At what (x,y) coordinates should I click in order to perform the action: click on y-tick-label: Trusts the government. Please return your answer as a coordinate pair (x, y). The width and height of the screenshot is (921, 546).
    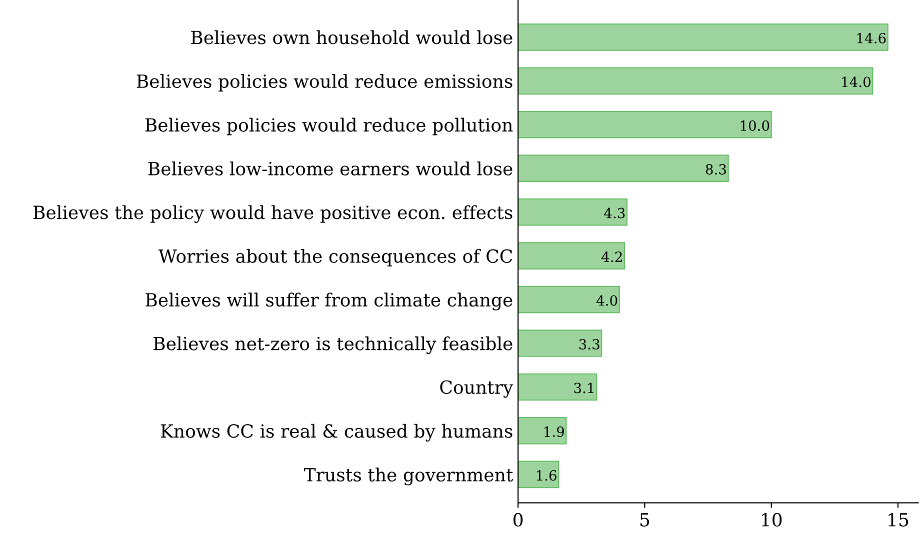
    Looking at the image, I should click on (409, 477).